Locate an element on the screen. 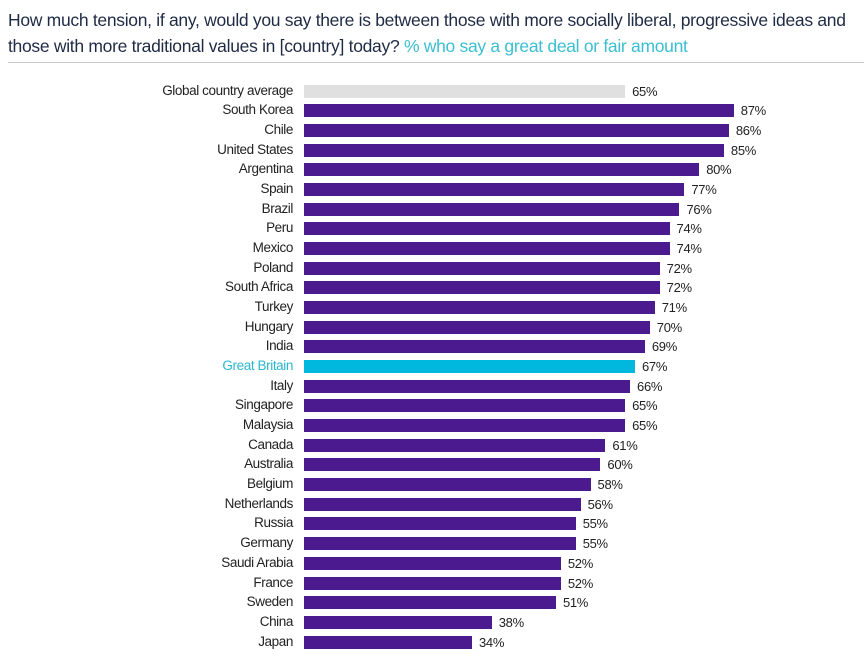 The width and height of the screenshot is (864, 671). category-label: Spain is located at coordinates (276, 188).